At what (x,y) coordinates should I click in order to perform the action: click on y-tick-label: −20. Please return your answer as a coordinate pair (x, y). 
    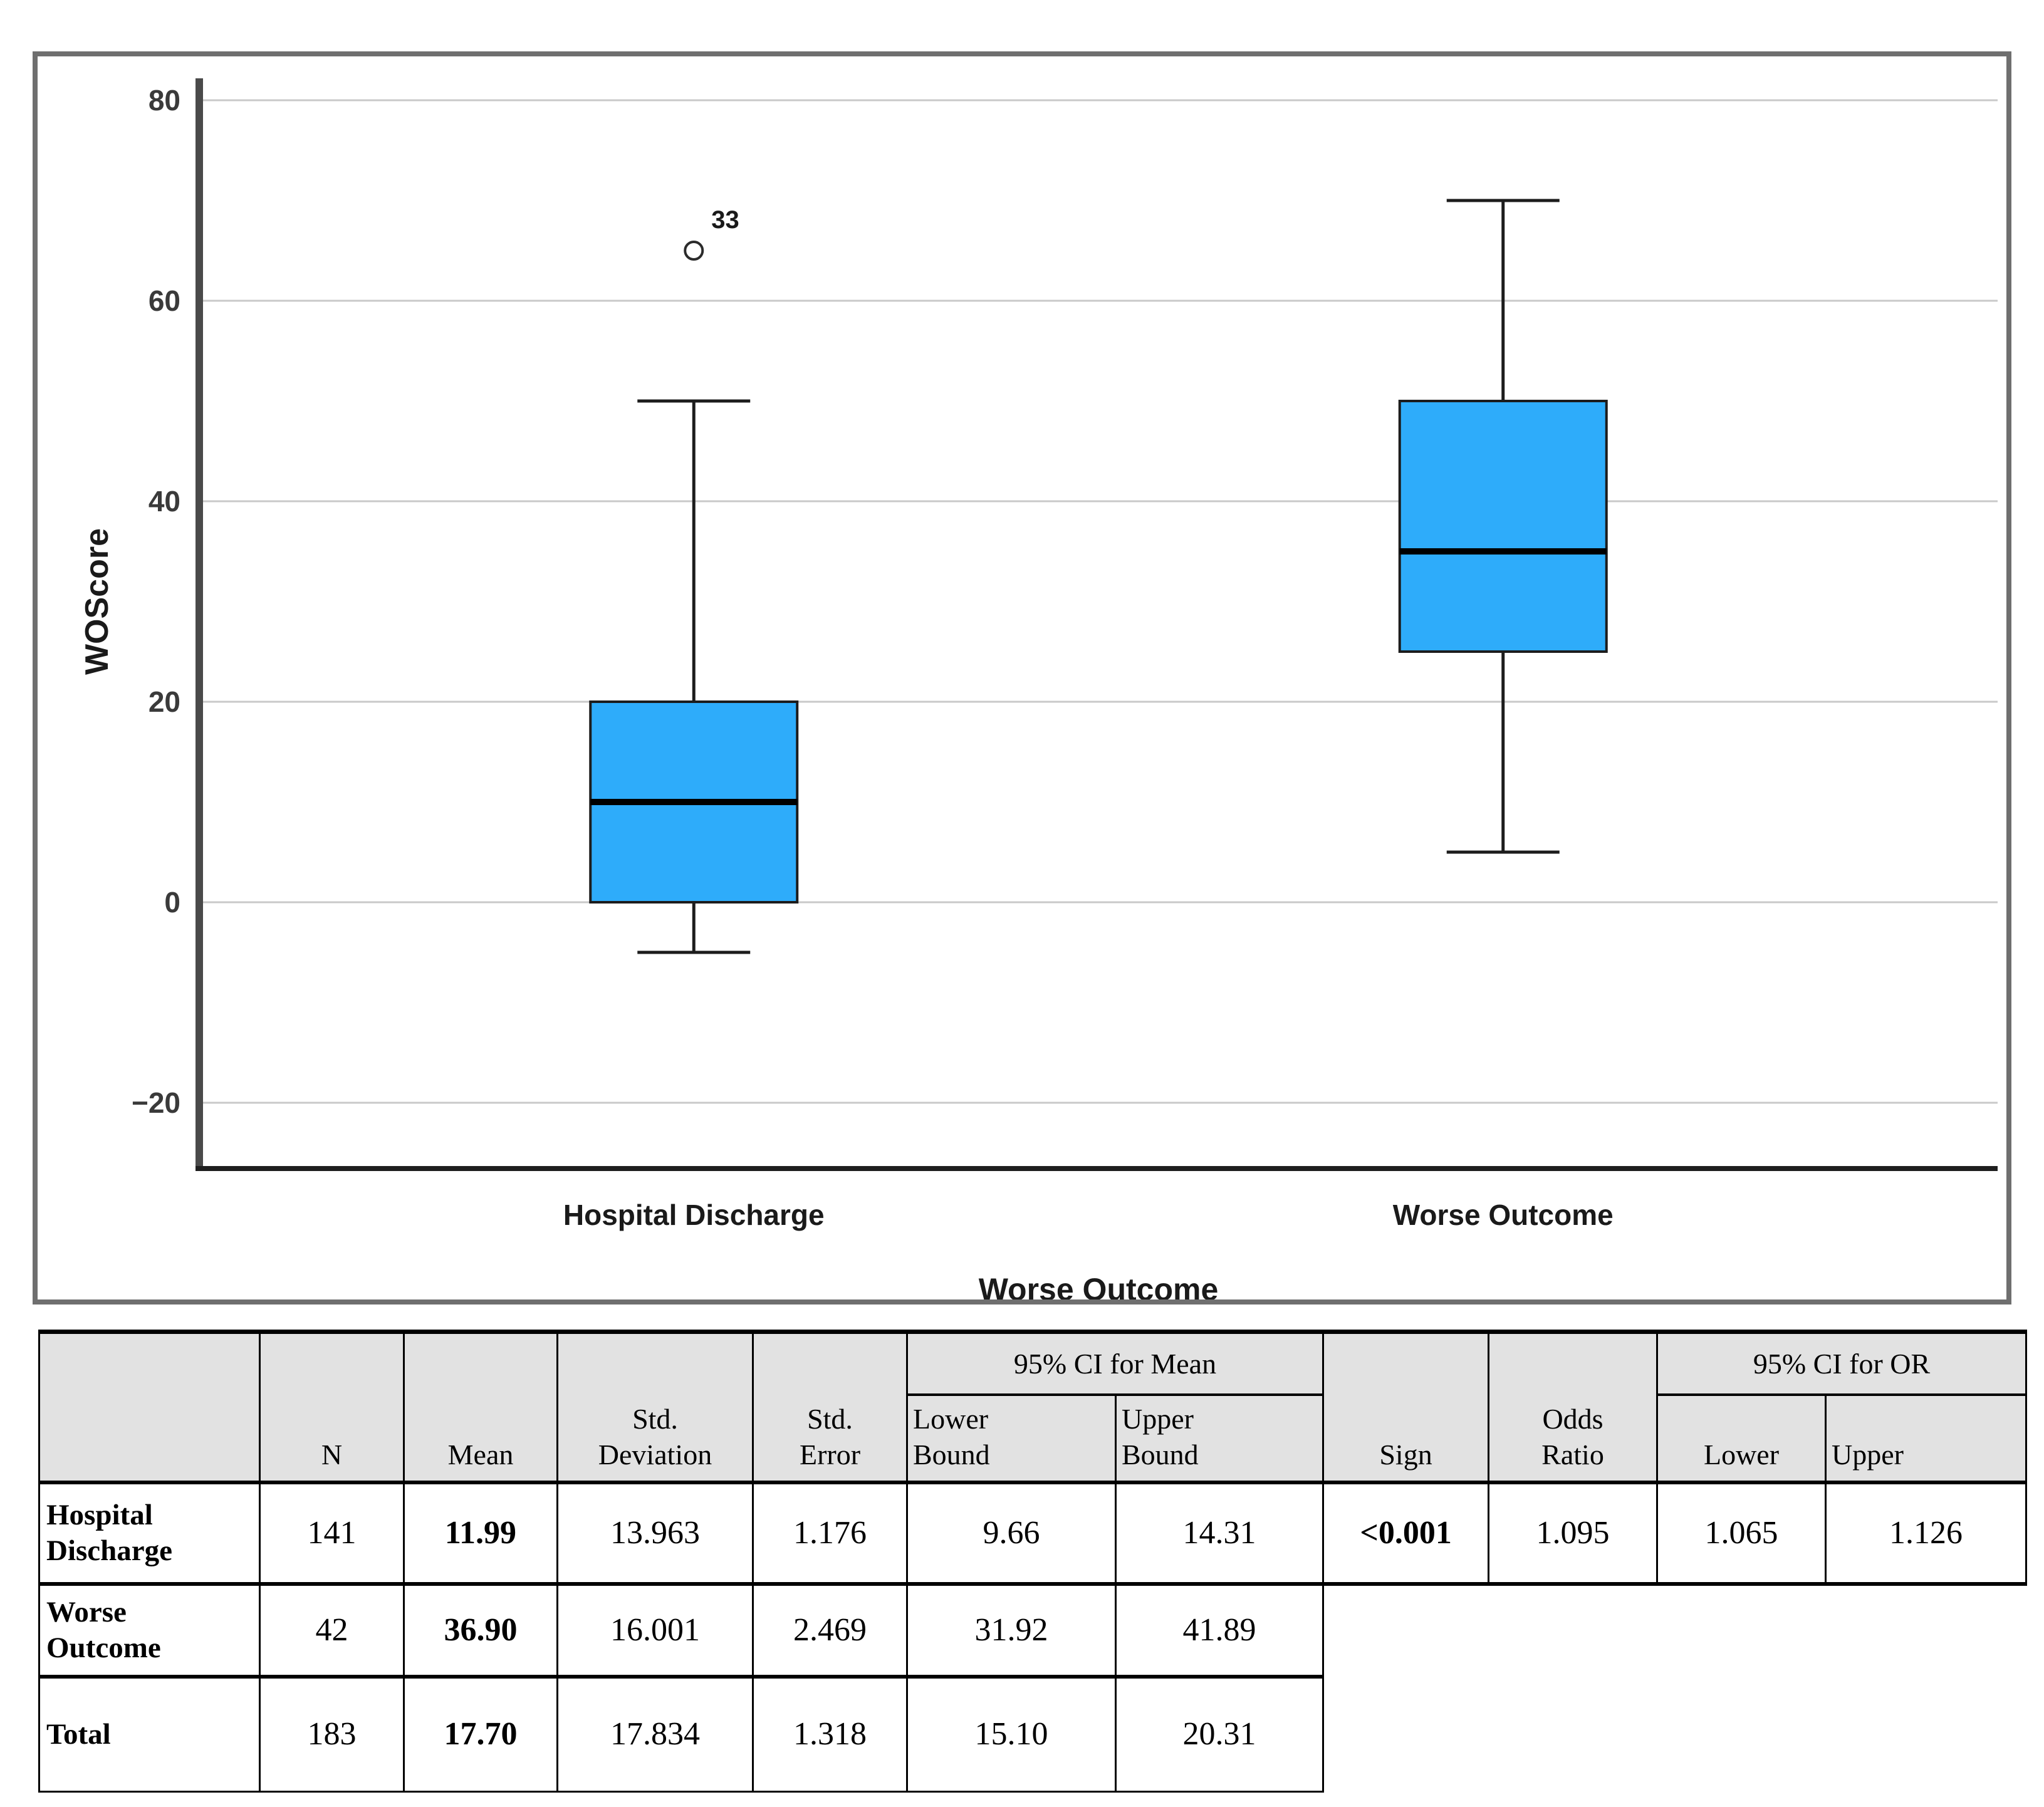
    Looking at the image, I should click on (156, 1102).